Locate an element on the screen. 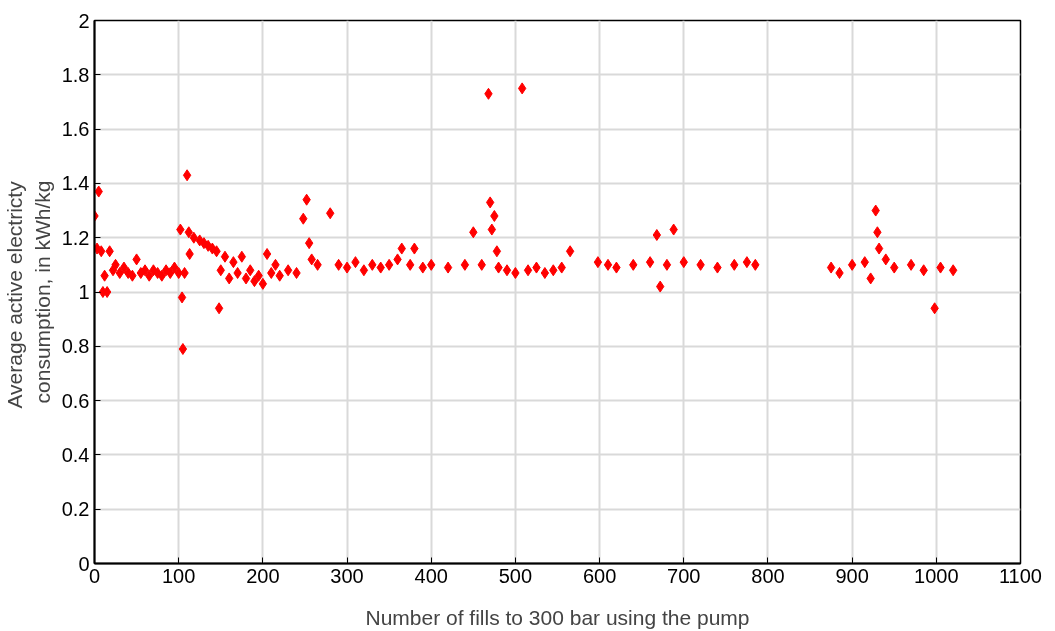 This screenshot has width=1055, height=631. x-tick-label: 900 is located at coordinates (852, 575).